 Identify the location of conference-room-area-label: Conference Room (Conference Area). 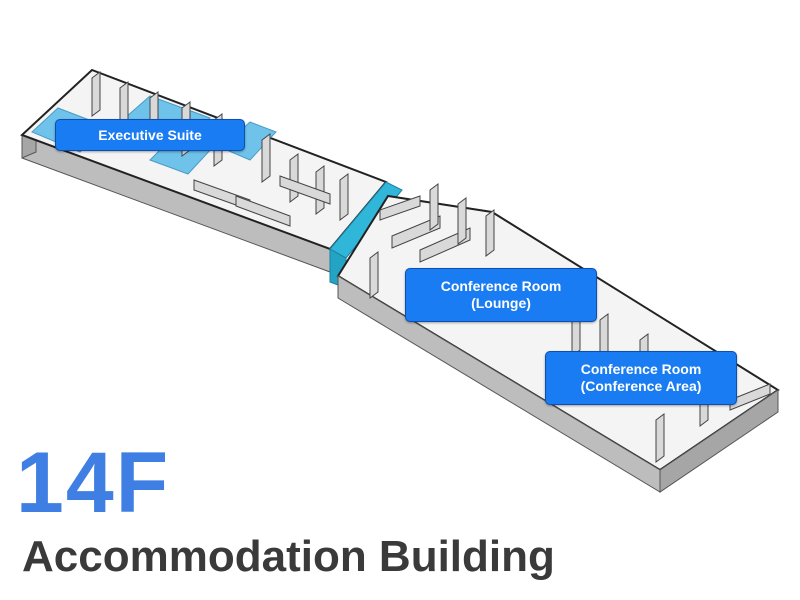
(641, 378).